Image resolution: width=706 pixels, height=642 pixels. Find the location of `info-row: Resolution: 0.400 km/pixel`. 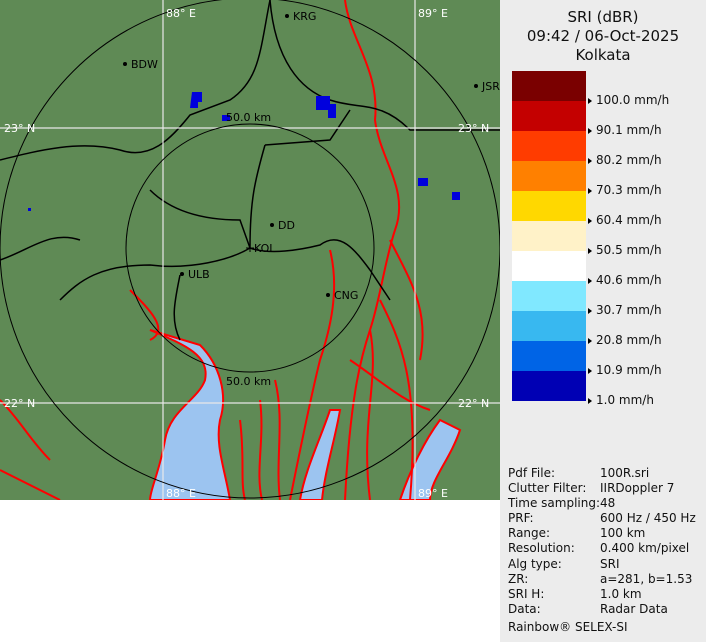

info-row: Resolution: 0.400 km/pixel is located at coordinates (602, 548).